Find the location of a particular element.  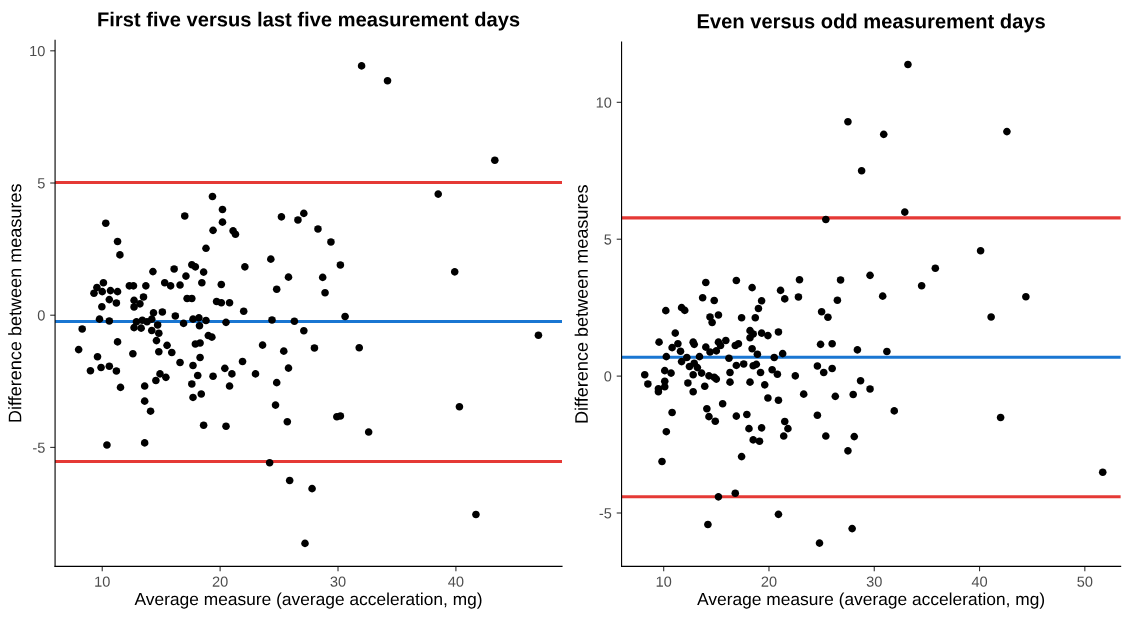

chart-title: Even versus odd measurement days is located at coordinates (871, 23).